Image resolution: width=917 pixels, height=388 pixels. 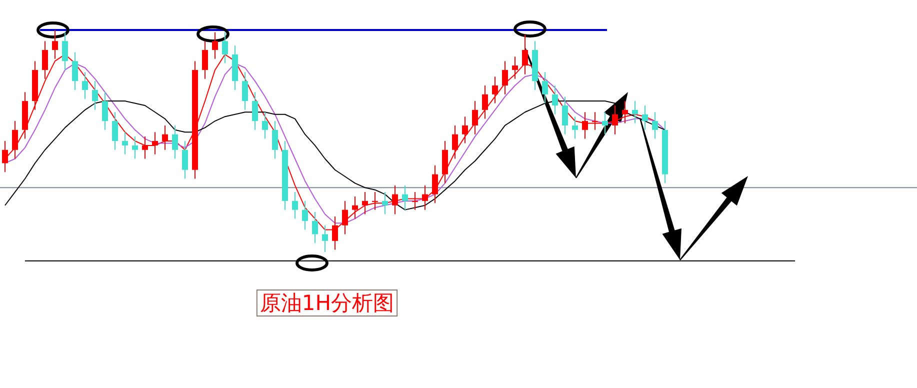 I want to click on text: 原油1H分析图, so click(x=327, y=303).